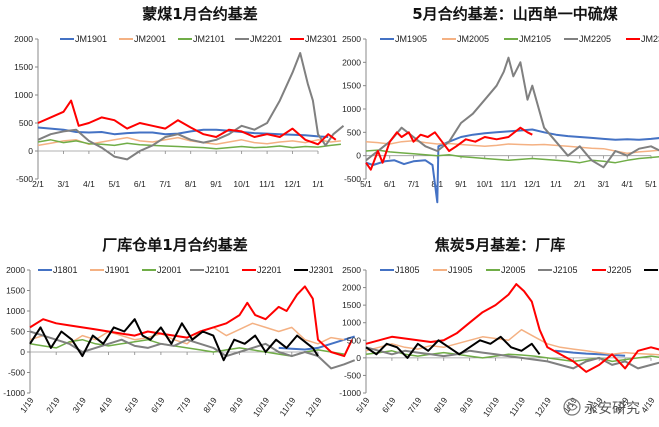 Image resolution: width=659 pixels, height=427 pixels. I want to click on x-tick-label: 9/1, so click(461, 184).